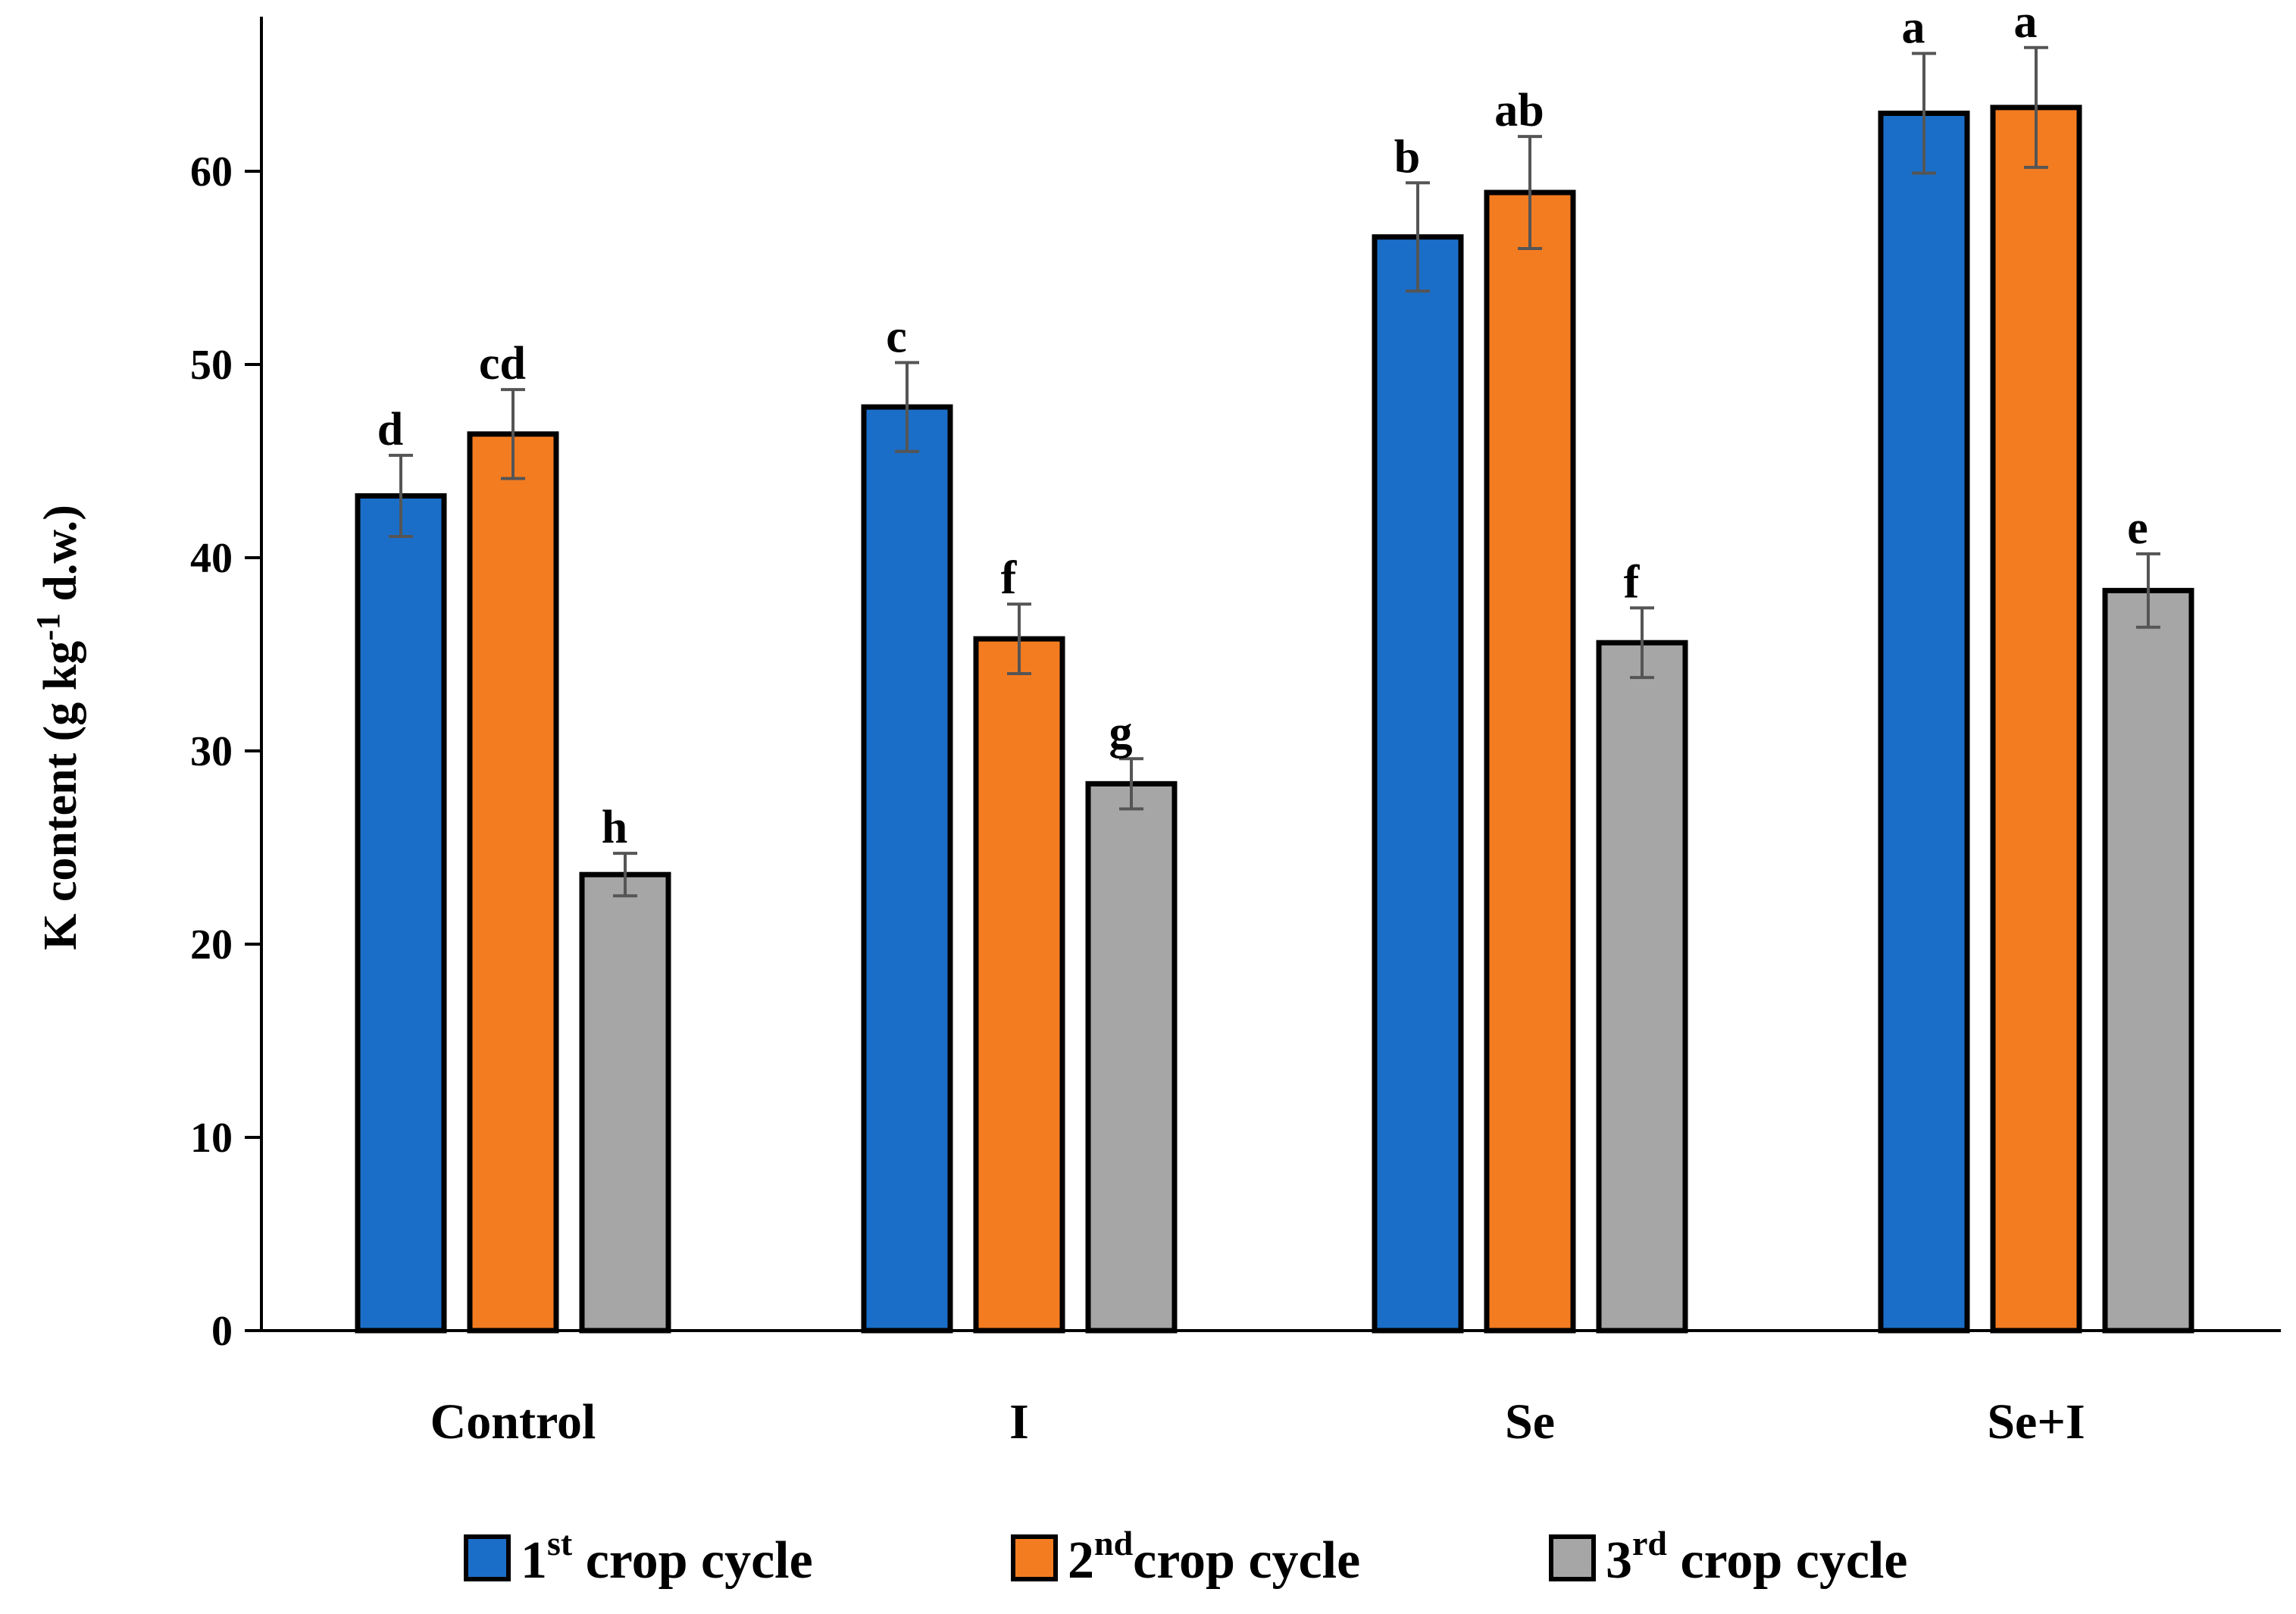 The height and width of the screenshot is (1614, 2296). I want to click on legend-label: 1st crop cycle, so click(667, 1557).